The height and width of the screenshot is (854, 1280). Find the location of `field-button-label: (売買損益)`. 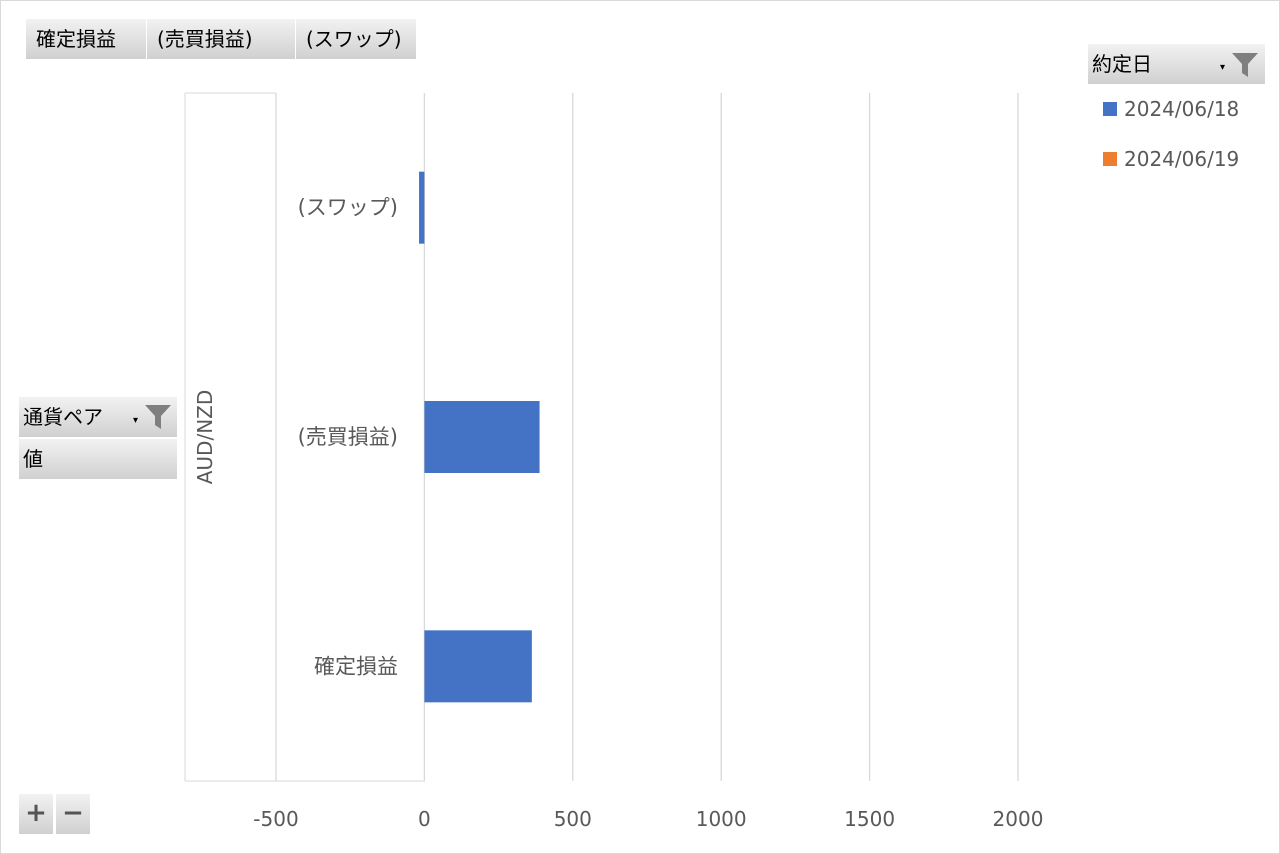

field-button-label: (売買損益) is located at coordinates (205, 39).